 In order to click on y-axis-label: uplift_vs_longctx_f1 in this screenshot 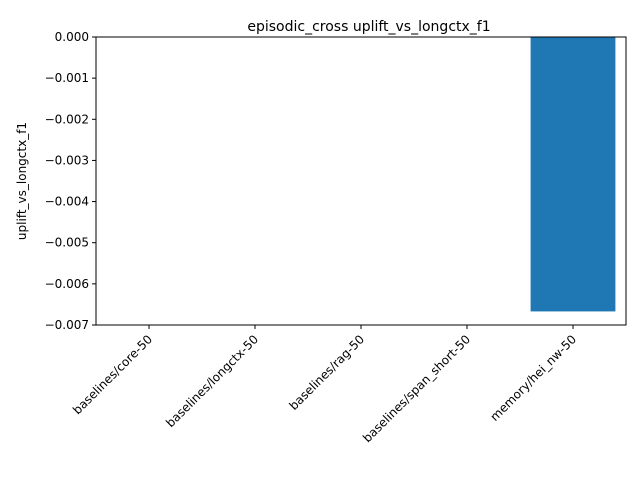, I will do `click(22, 181)`.